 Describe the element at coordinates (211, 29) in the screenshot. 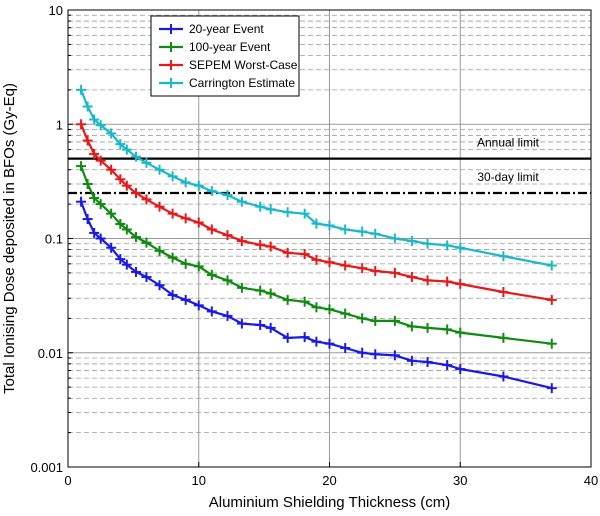

I see `legend-item-0: 20-year Event` at that location.